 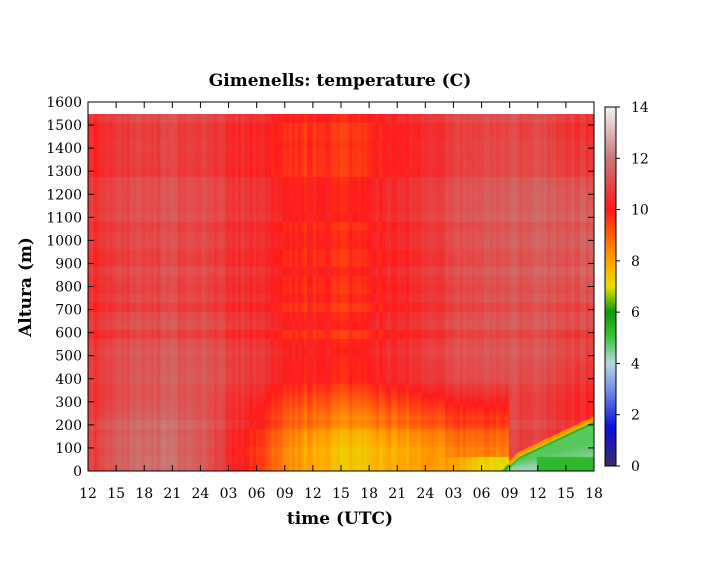 I want to click on y-tick-label: 1600, so click(x=64, y=103).